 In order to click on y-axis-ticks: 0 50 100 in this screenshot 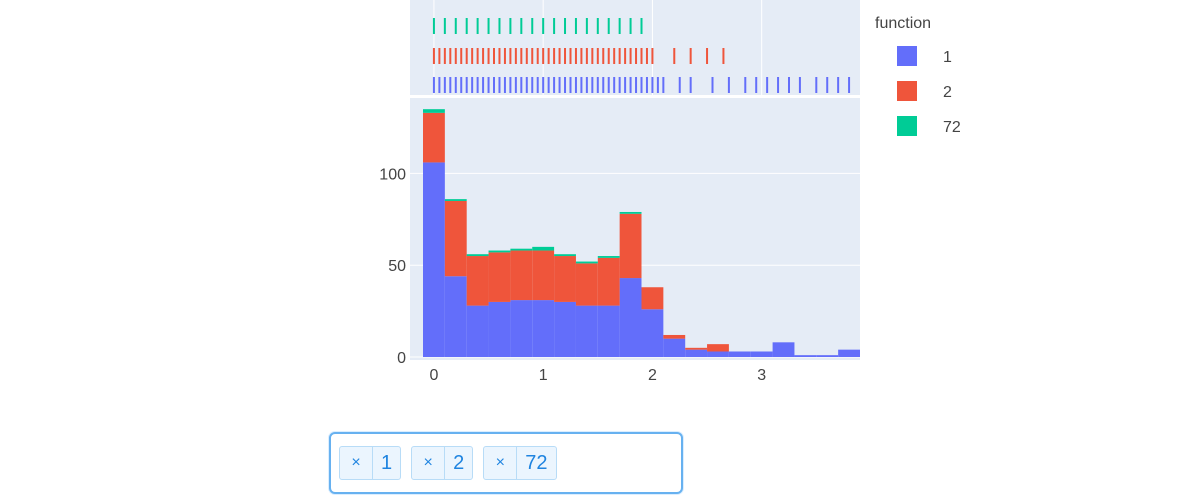, I will do `click(392, 266)`.